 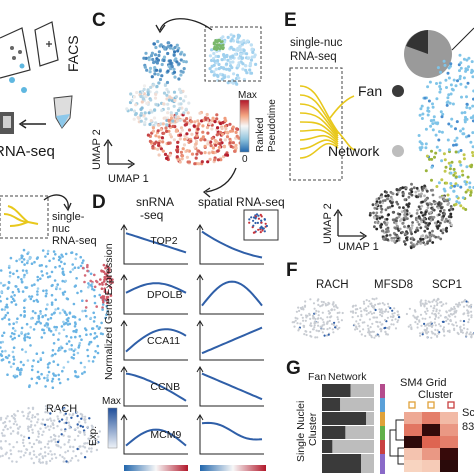 What do you see at coordinates (200, 277) in the screenshot?
I see `axis-arrow-icon` at bounding box center [200, 277].